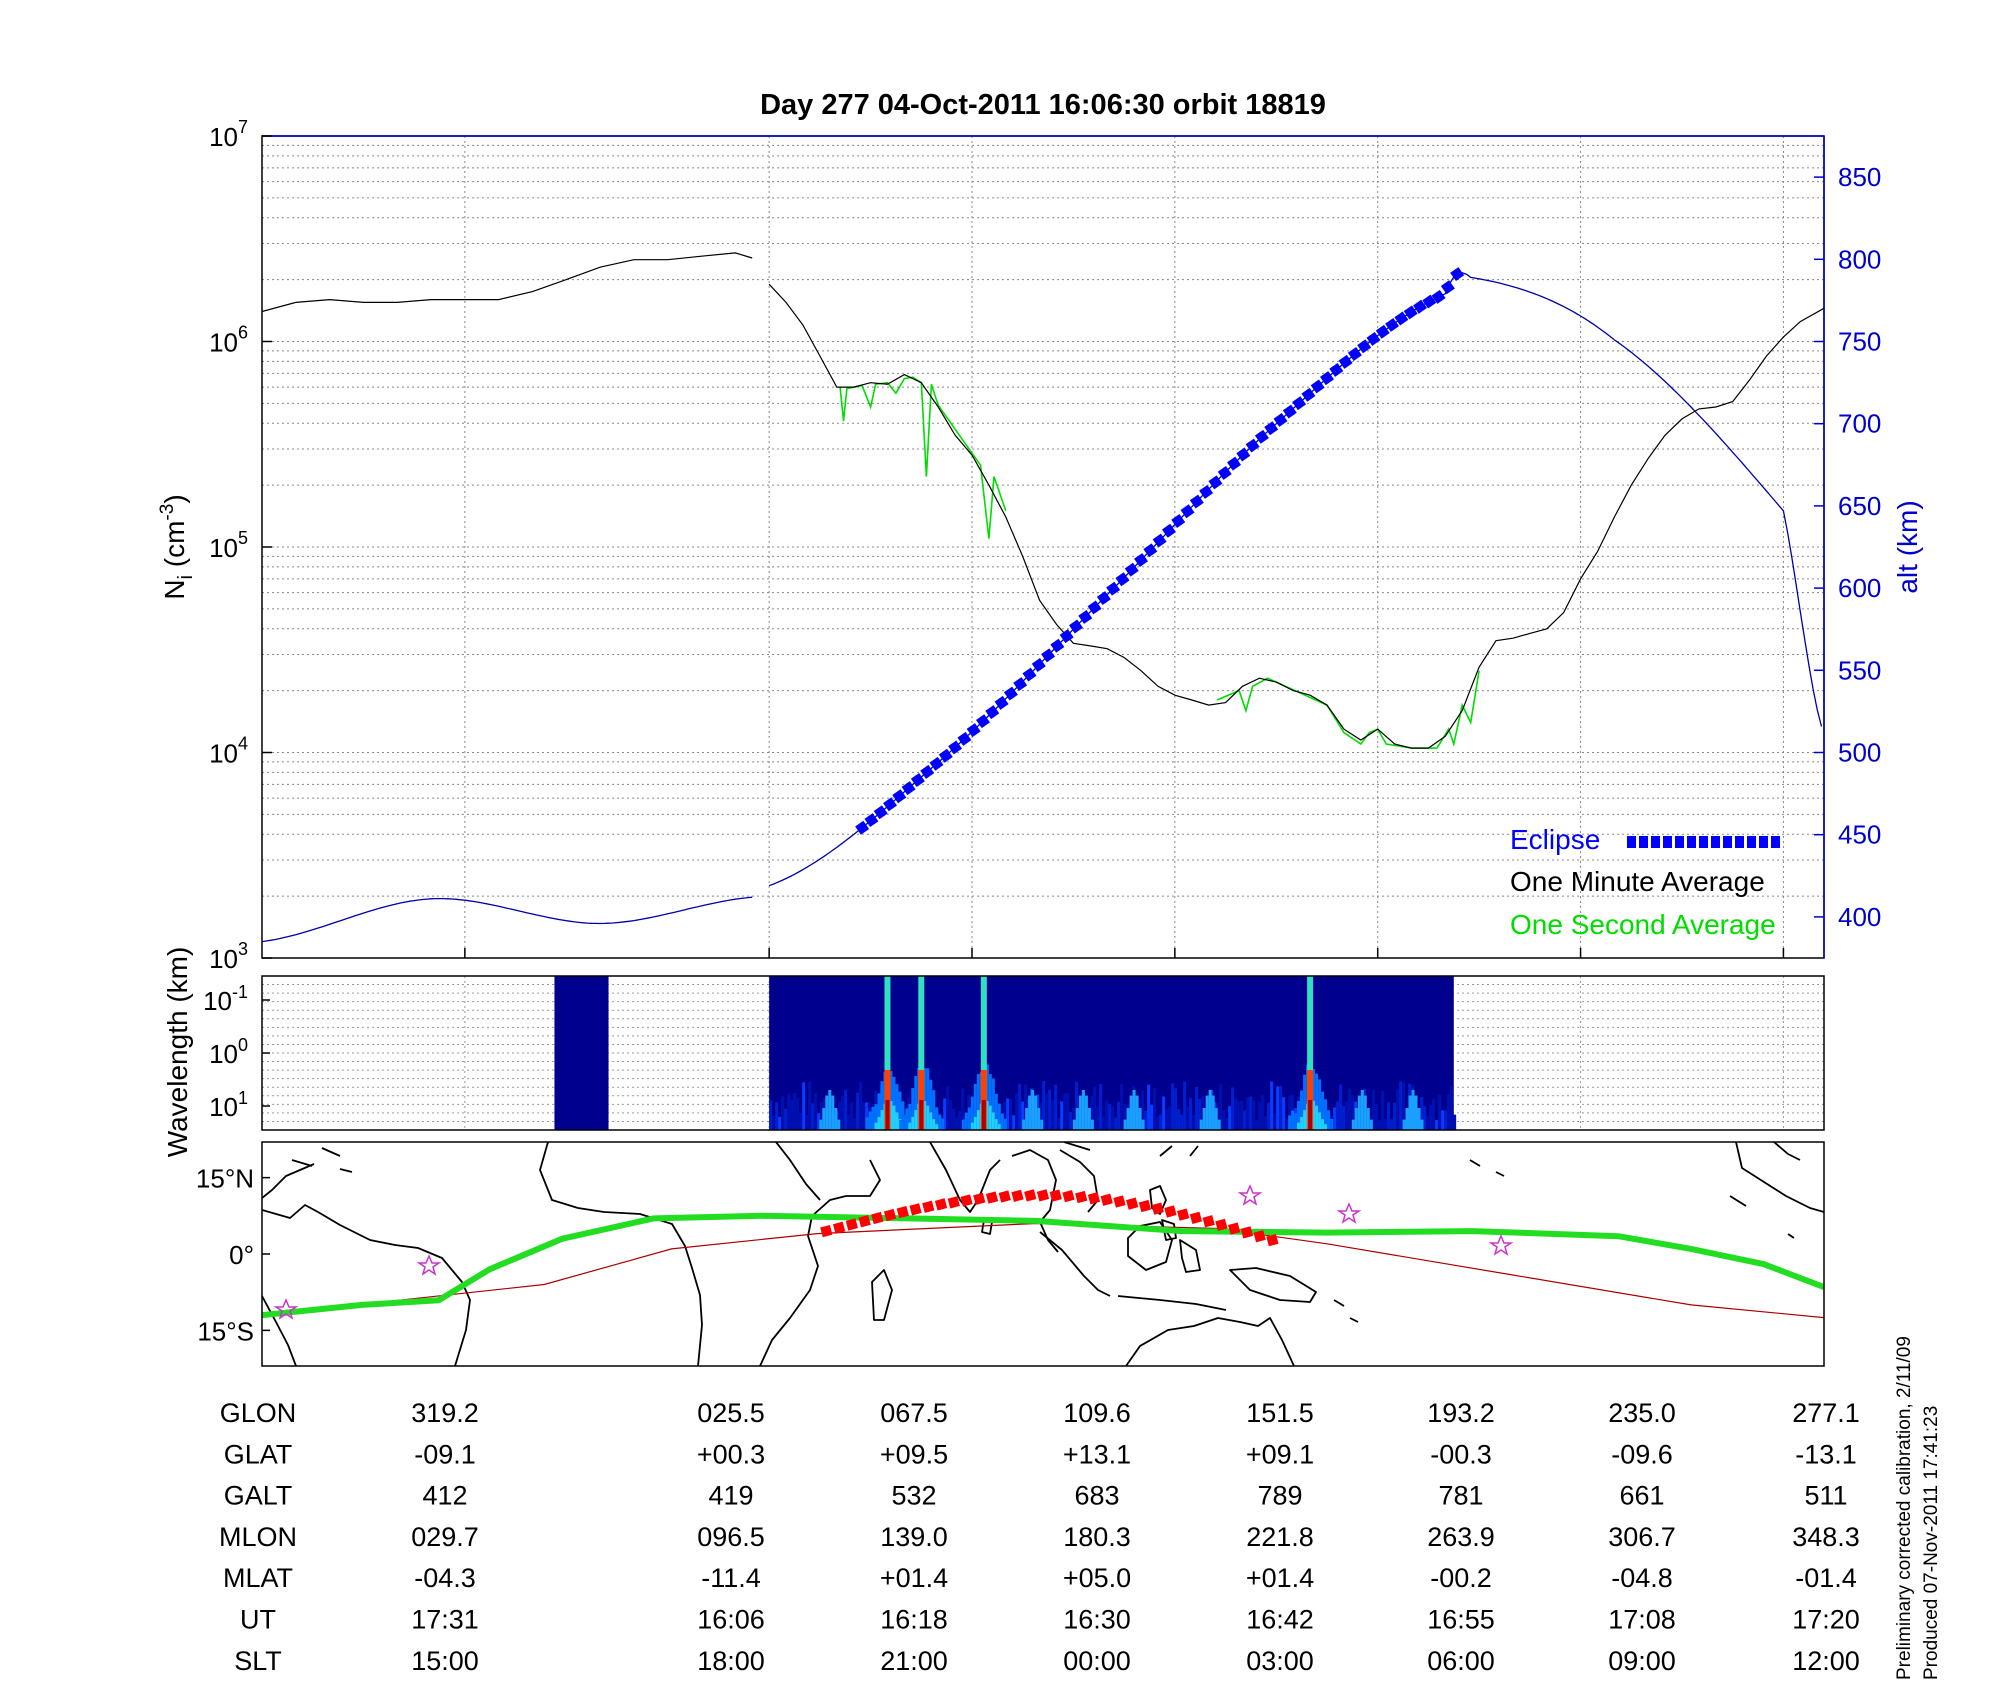  Describe the element at coordinates (177, 1052) in the screenshot. I see `spectrogram-y-label: Wavelength (km)` at that location.